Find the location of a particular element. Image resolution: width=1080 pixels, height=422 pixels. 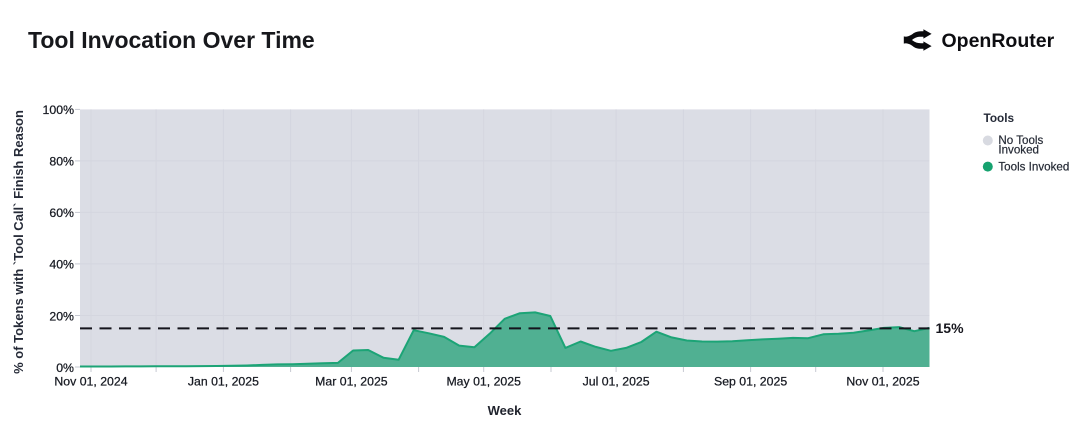

svg-text: 80% is located at coordinates (61, 162).